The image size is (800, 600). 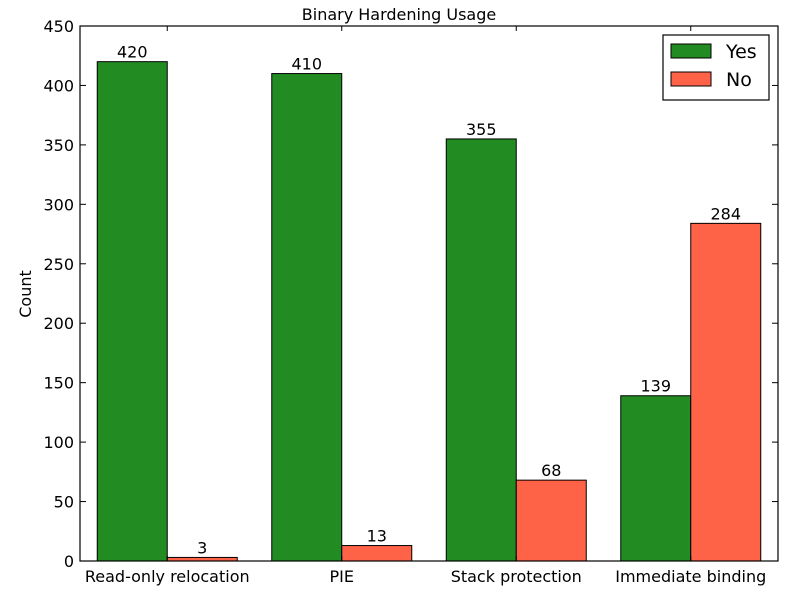 What do you see at coordinates (691, 79) in the screenshot?
I see `legend-swatch-no` at bounding box center [691, 79].